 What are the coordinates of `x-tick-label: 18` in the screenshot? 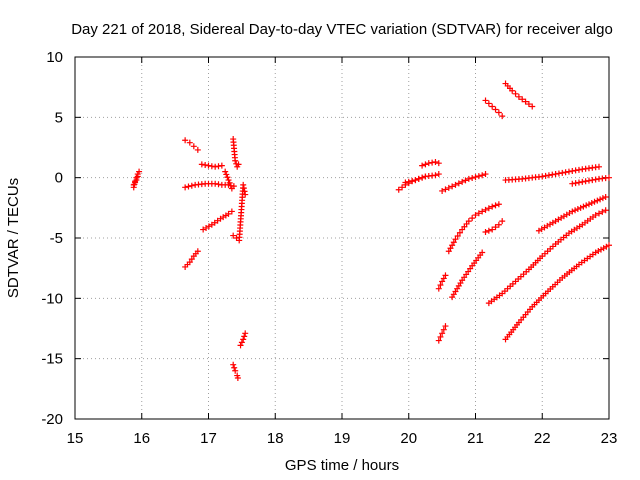 It's located at (275, 438).